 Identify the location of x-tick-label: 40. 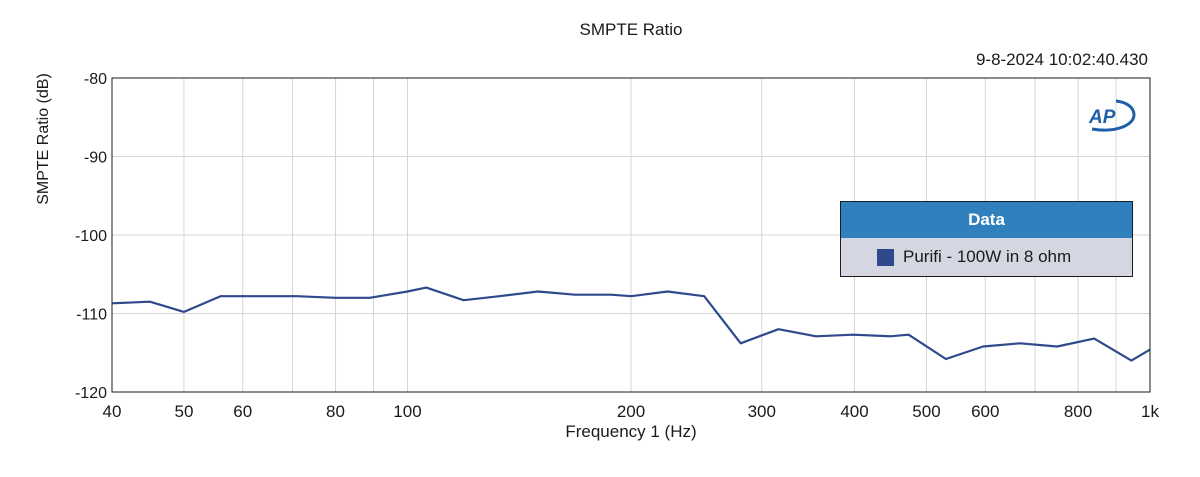
(112, 411).